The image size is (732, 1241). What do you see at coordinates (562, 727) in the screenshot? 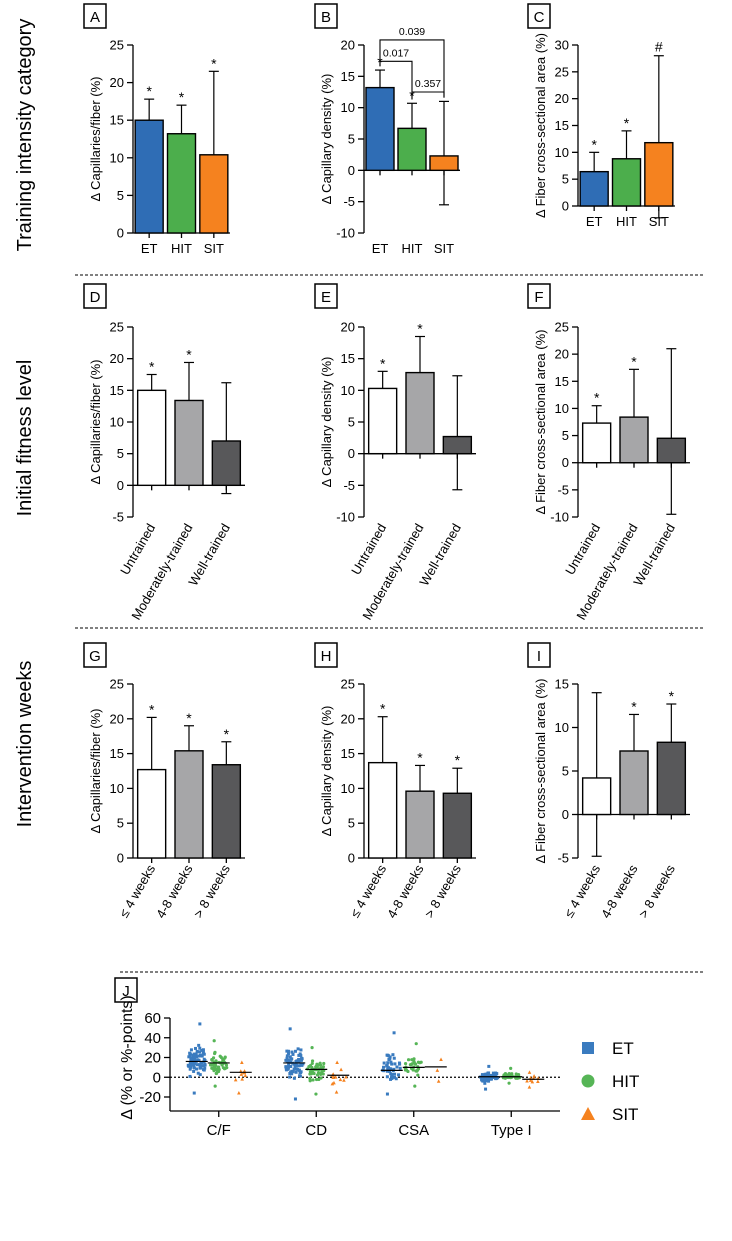
I see `panel-i-y-tick-label-3: 10` at bounding box center [562, 727].